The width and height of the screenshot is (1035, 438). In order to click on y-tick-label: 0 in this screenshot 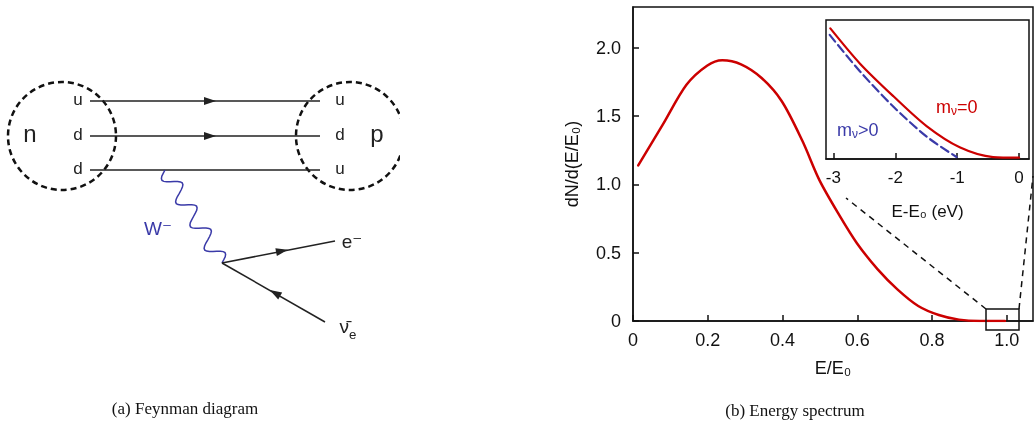, I will do `click(615, 321)`.